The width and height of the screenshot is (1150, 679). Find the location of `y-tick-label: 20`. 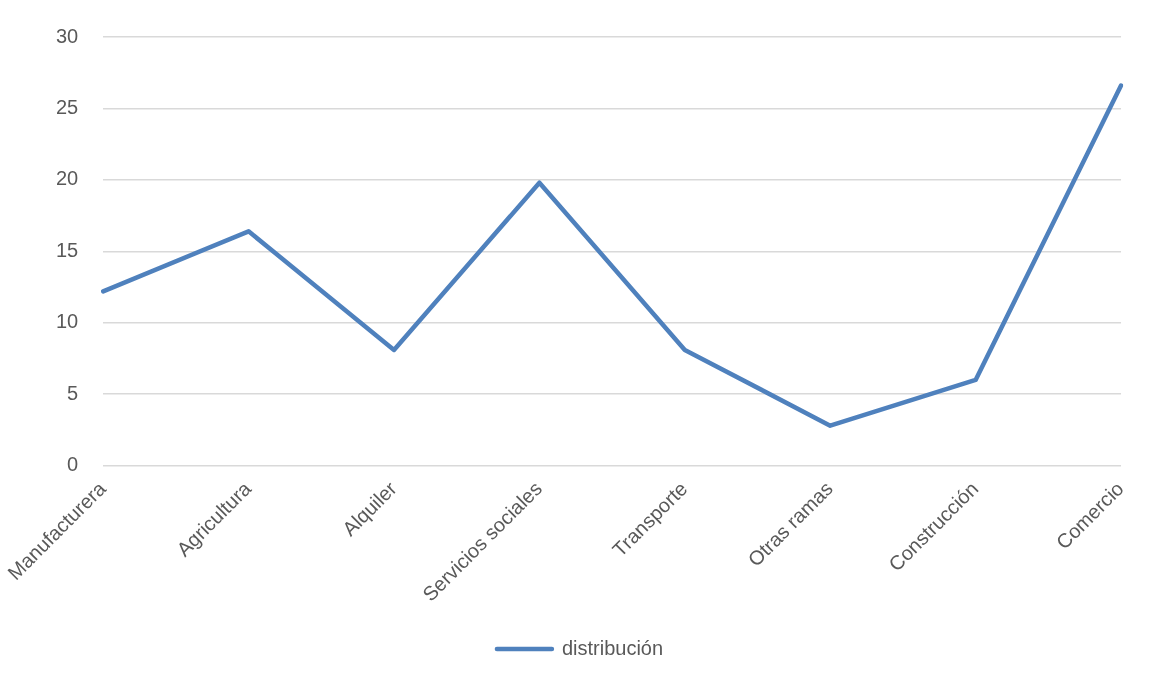

y-tick-label: 20 is located at coordinates (67, 178).